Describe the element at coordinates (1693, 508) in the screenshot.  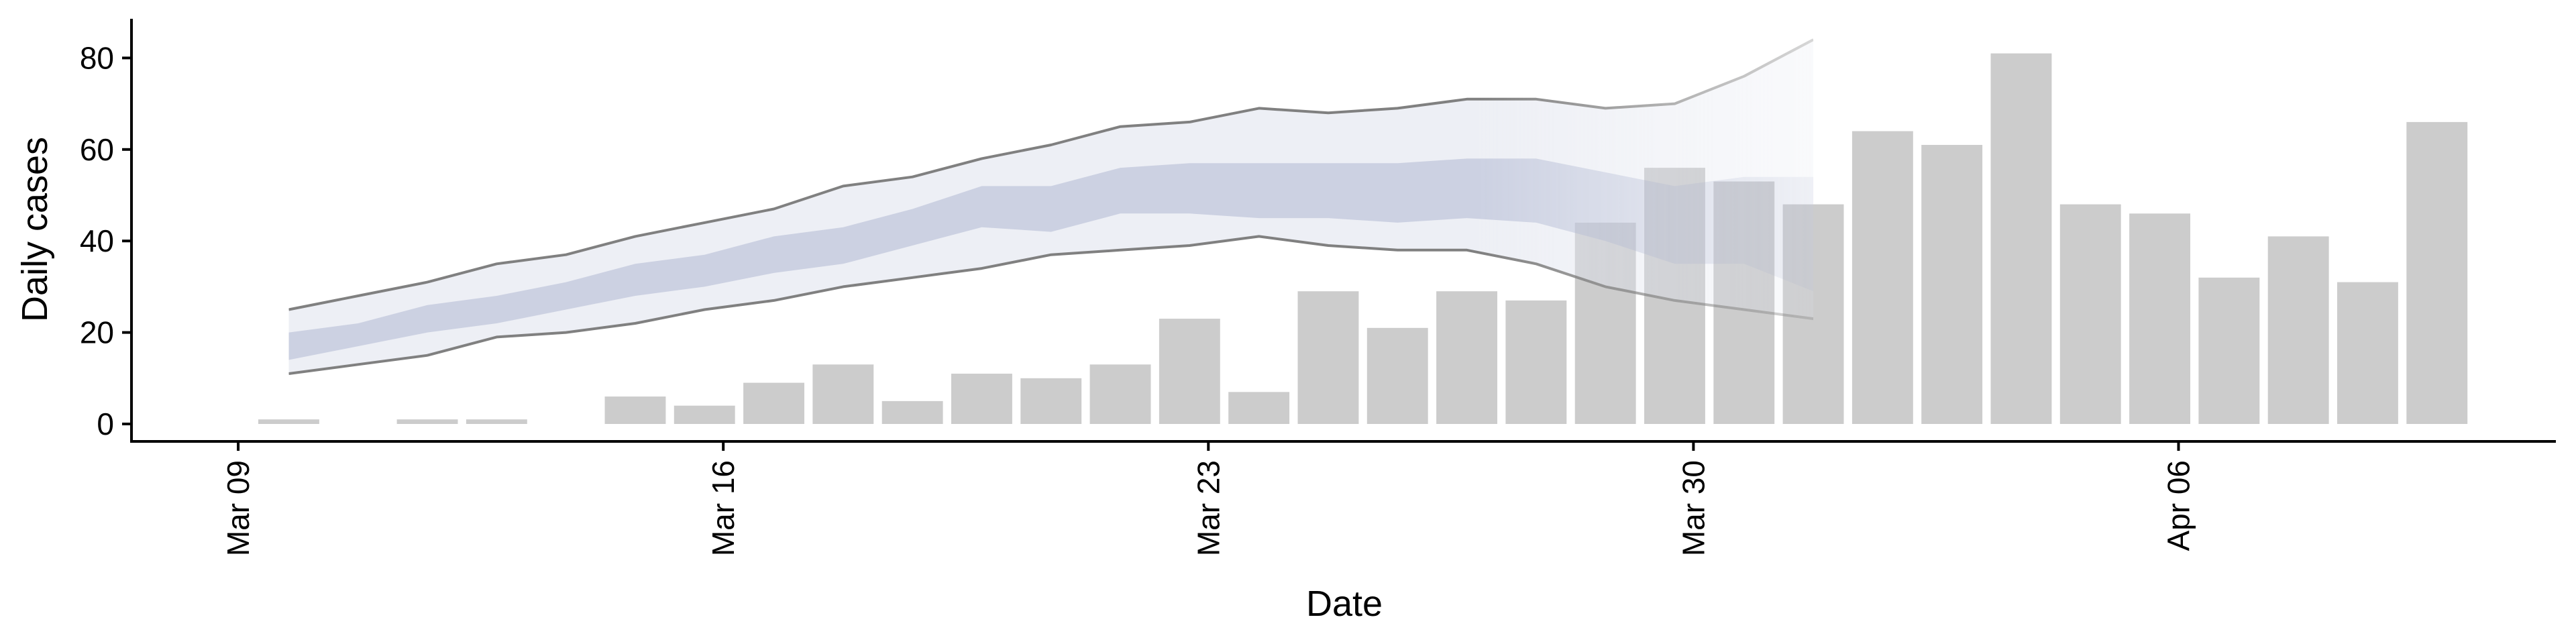
I see `x-tick-label: Mar 30` at that location.